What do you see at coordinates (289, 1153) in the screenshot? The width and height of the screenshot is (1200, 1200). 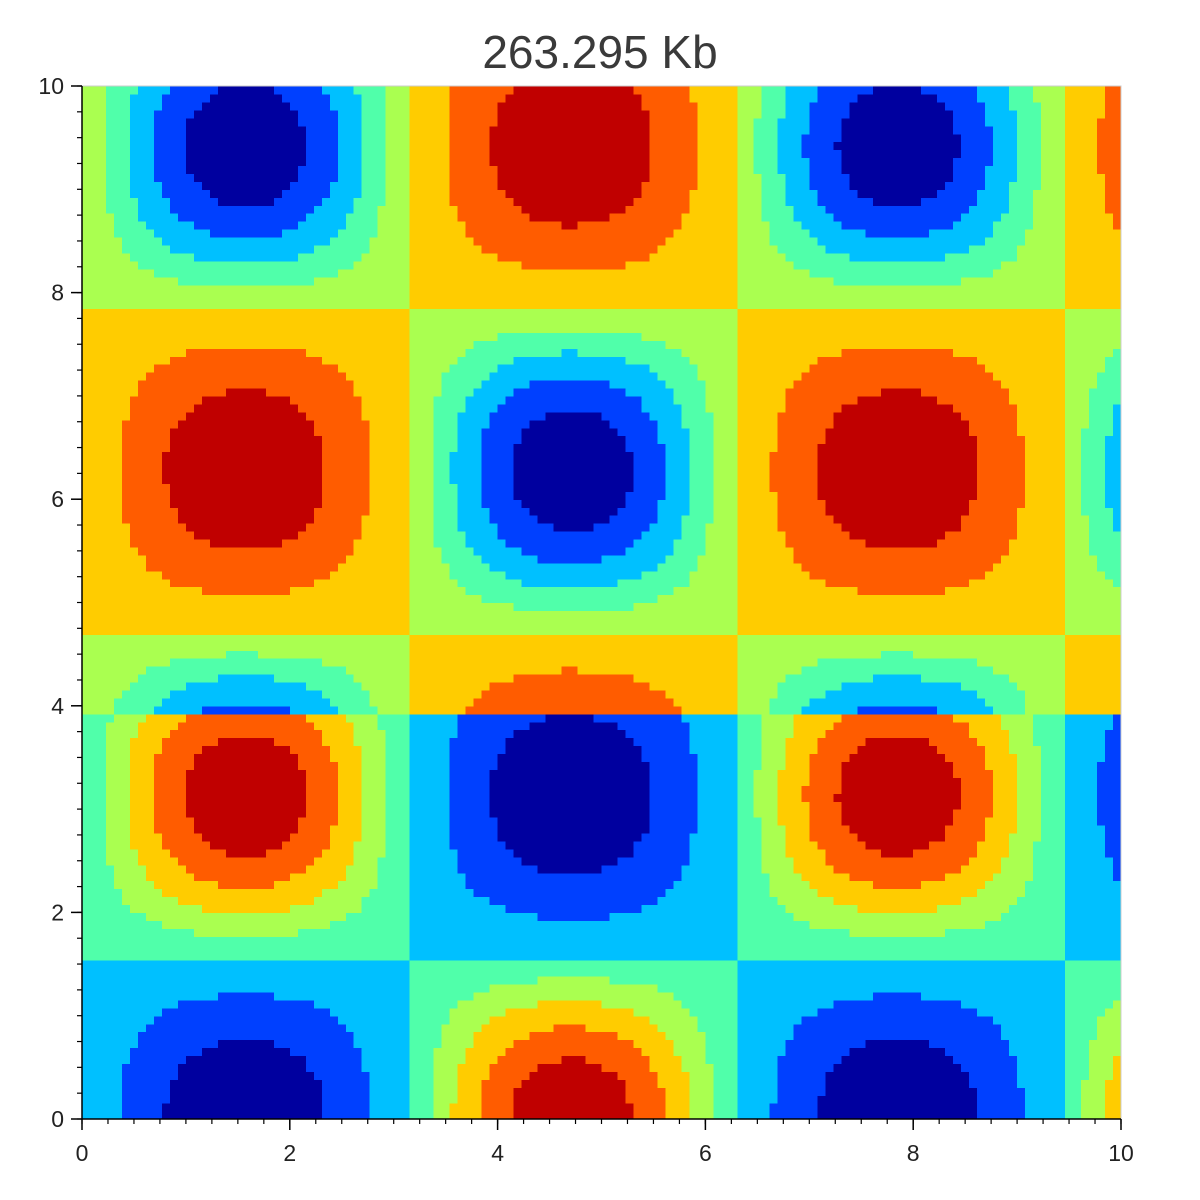 I see `x-tick-label: 2` at bounding box center [289, 1153].